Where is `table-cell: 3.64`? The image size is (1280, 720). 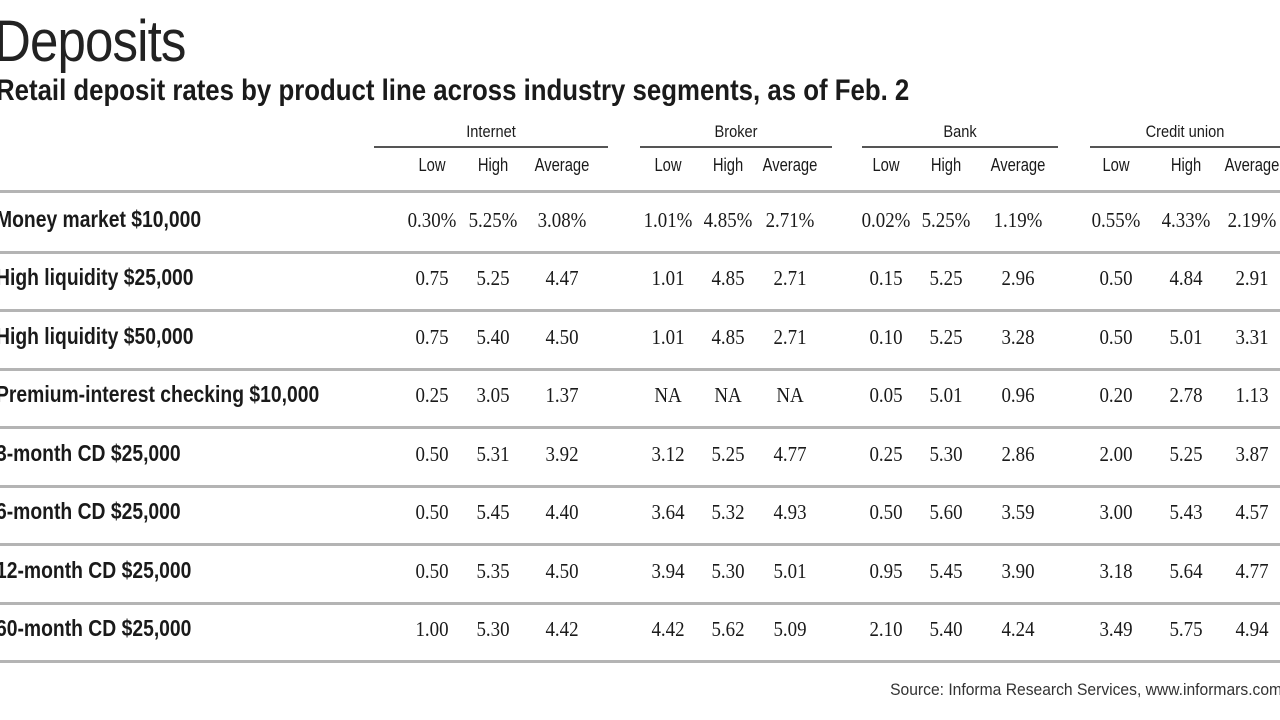 table-cell: 3.64 is located at coordinates (668, 512).